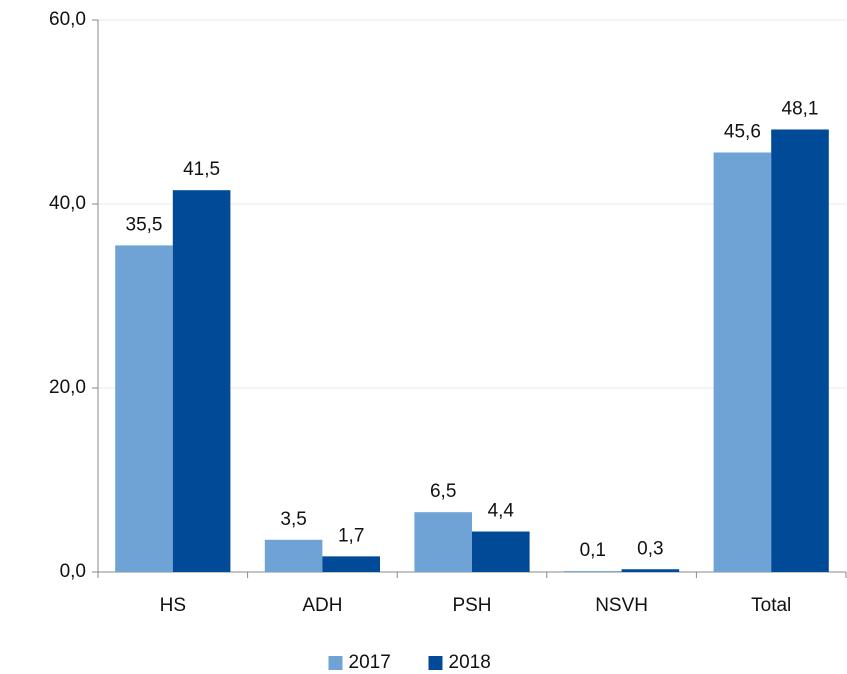  Describe the element at coordinates (650, 548) in the screenshot. I see `value-label: 0,3` at that location.